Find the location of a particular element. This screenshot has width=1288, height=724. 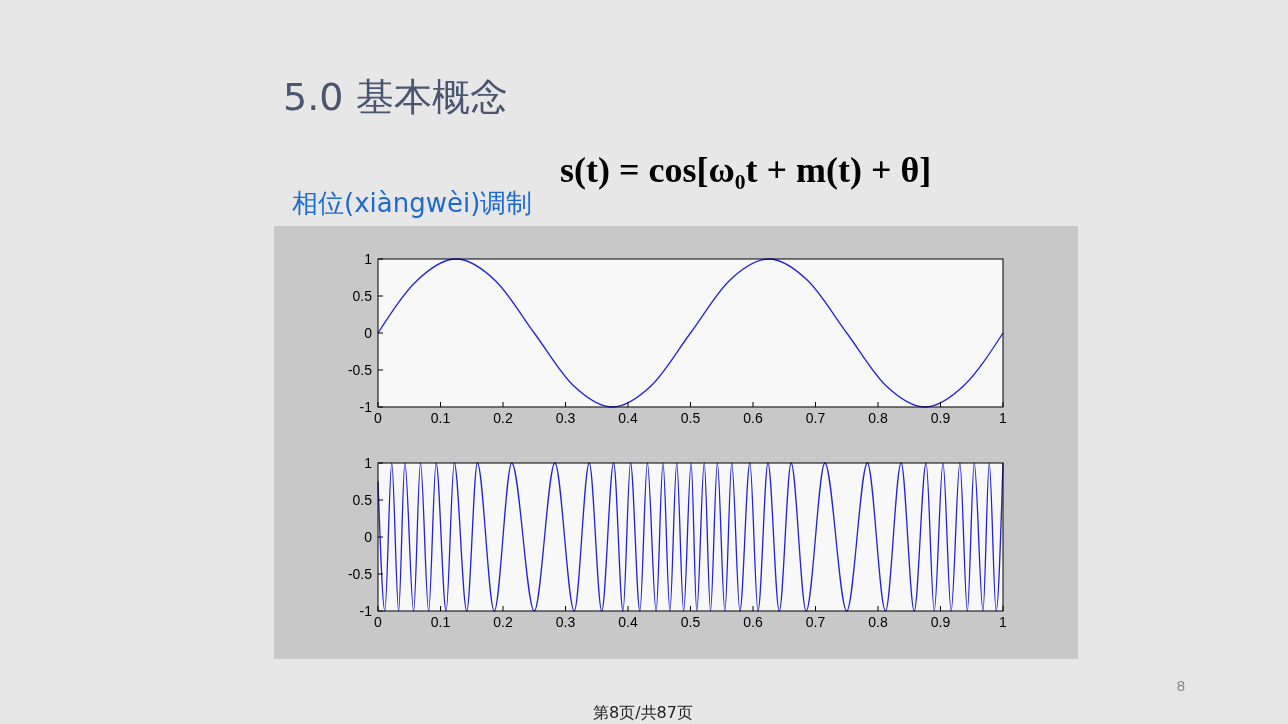

text: s(t) = cos[ω₀t + m(t) + θ] is located at coordinates (746, 170).